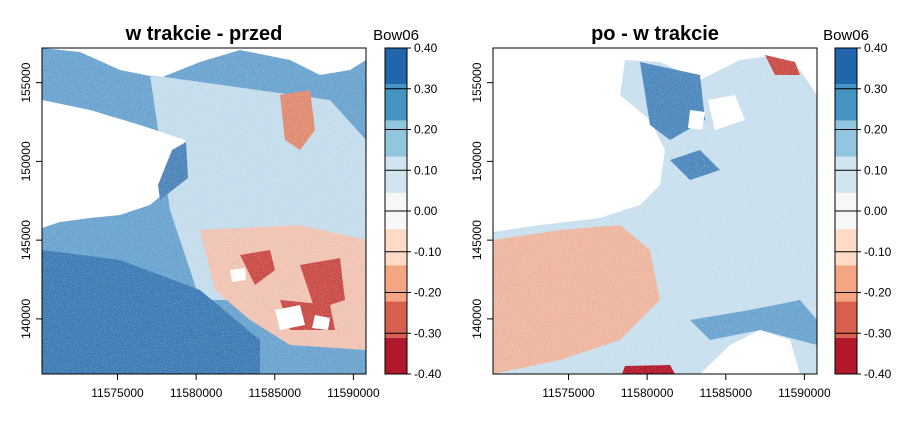 The width and height of the screenshot is (902, 425). What do you see at coordinates (30, 200) in the screenshot?
I see `y-axis-left: 140000 145000 150000 155000` at bounding box center [30, 200].